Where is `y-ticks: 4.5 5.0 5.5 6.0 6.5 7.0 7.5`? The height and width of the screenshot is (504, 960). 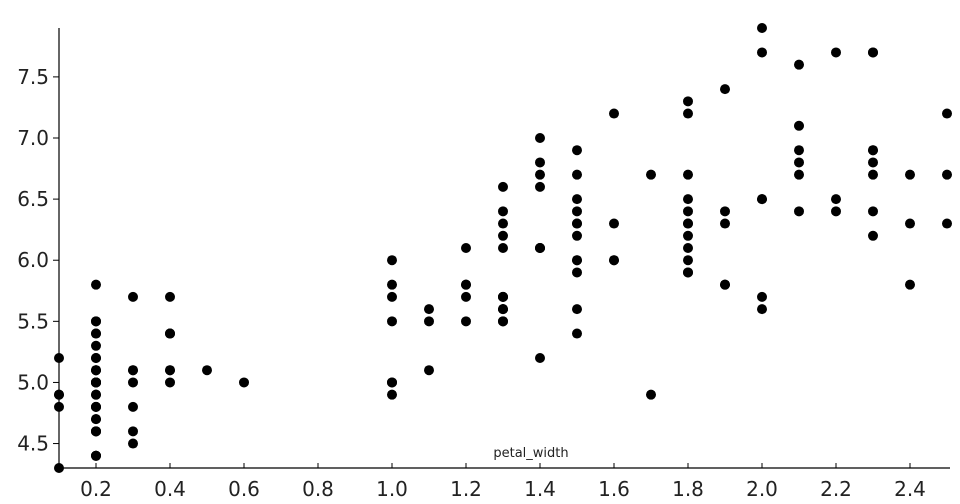
y-ticks: 4.5 5.0 5.5 6.0 6.5 7.0 7.5 is located at coordinates (38, 260).